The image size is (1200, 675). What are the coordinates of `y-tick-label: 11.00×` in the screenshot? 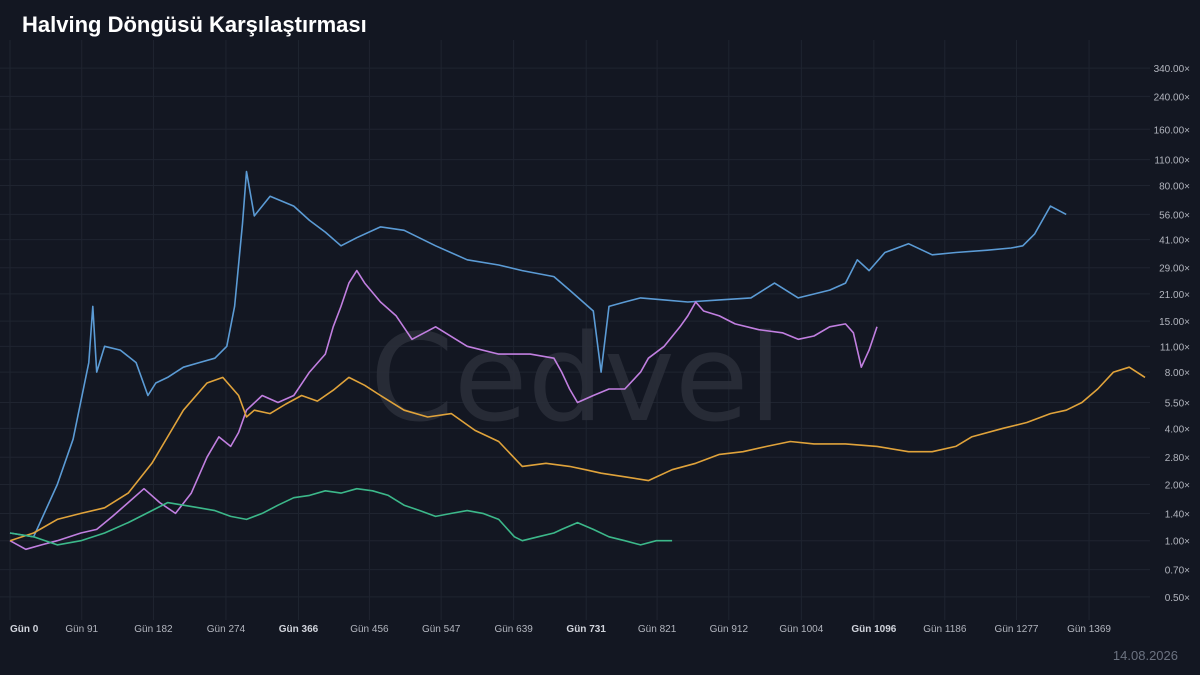 It's located at (1175, 347).